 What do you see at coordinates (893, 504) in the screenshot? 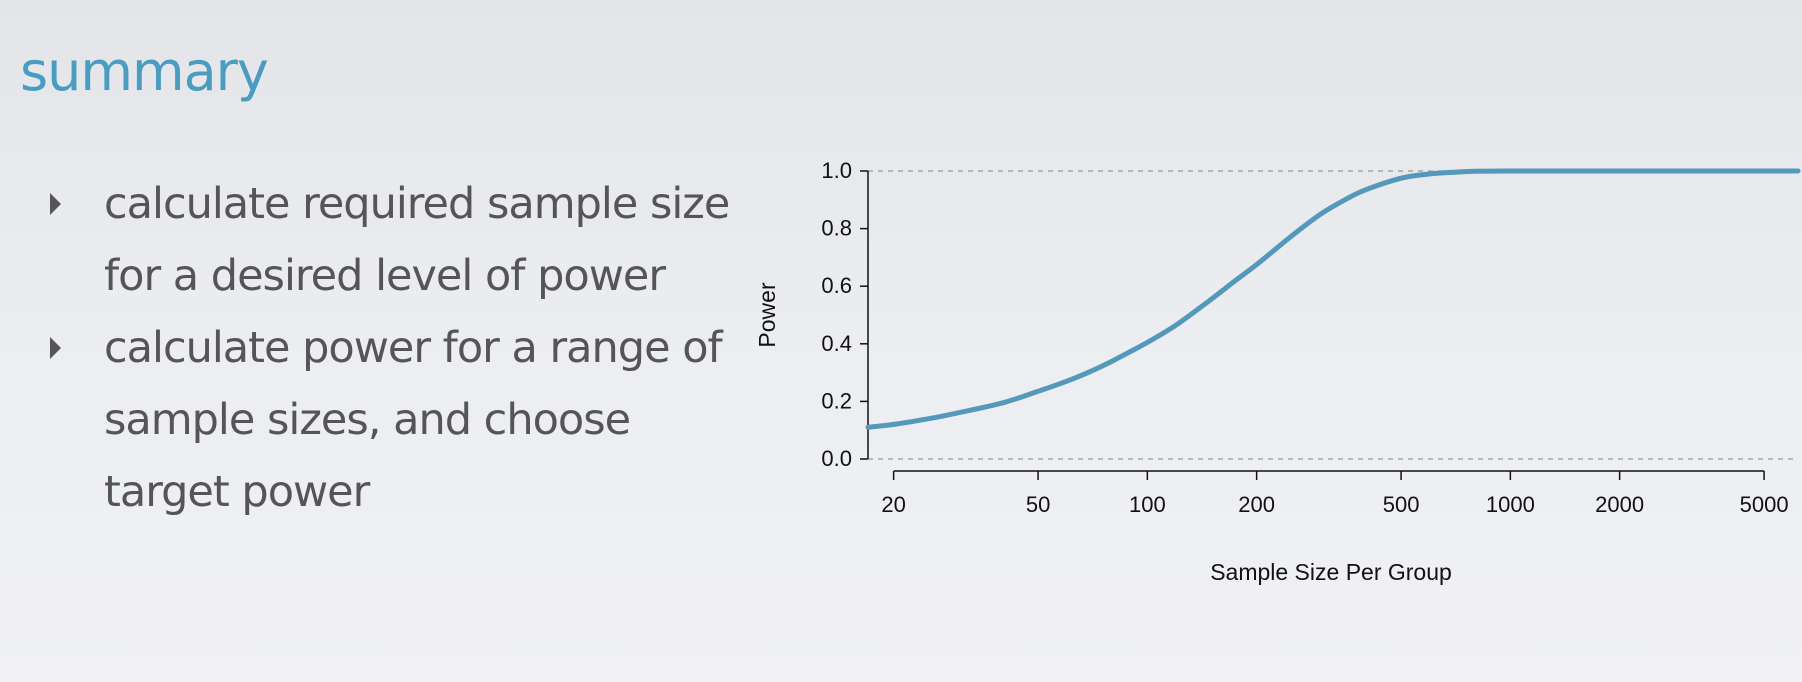
I see `x-tick-label: 20` at bounding box center [893, 504].